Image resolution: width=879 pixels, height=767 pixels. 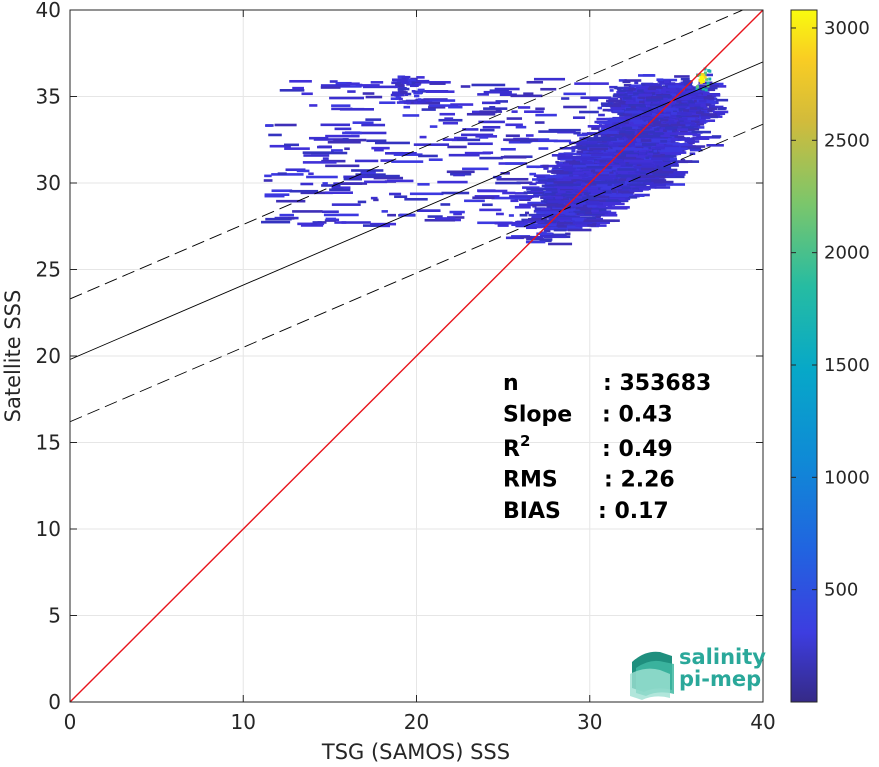 I want to click on stat-label: RMS, so click(x=530, y=480).